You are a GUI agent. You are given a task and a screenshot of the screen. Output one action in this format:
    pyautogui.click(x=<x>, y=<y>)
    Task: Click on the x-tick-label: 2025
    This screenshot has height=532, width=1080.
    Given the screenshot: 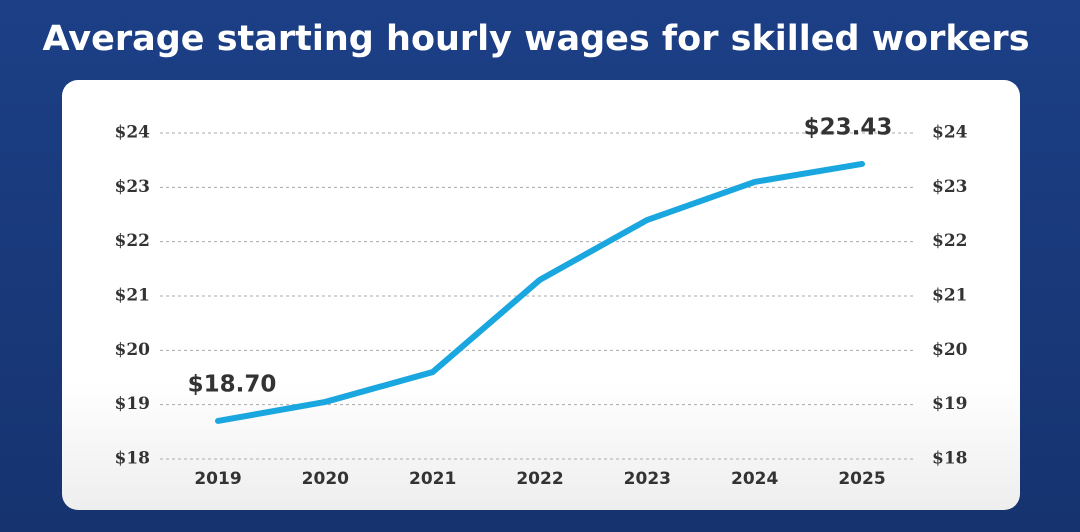 What is the action you would take?
    pyautogui.click(x=861, y=479)
    